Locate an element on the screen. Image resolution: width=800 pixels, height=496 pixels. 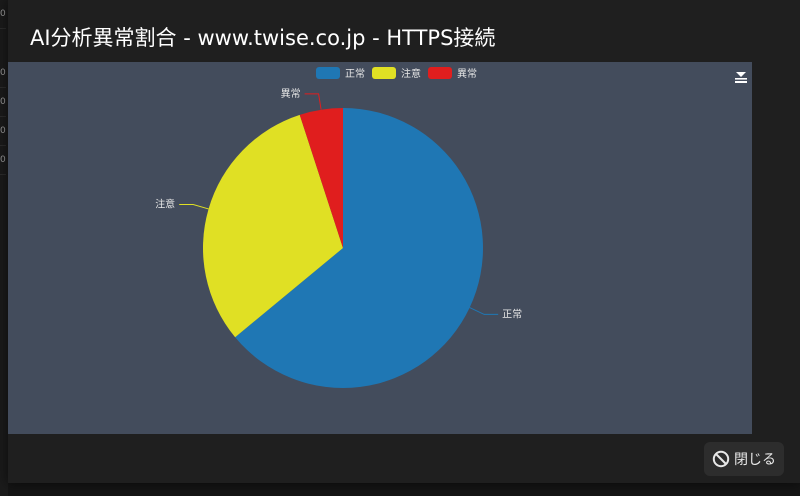
close-button-label: 閉じる is located at coordinates (755, 460).